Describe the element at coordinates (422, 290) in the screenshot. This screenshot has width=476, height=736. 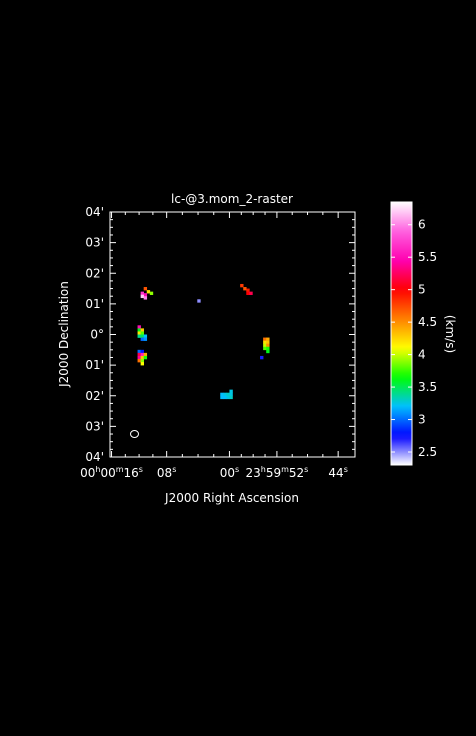
I see `colorbar-tick-label: 5` at that location.